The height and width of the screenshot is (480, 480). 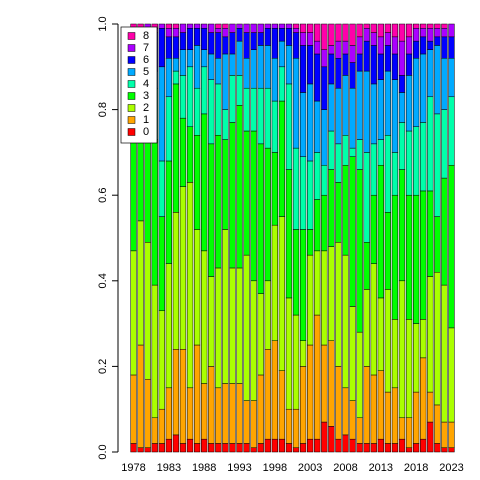 What do you see at coordinates (103, 366) in the screenshot?
I see `y-tick-label: 0.2` at bounding box center [103, 366].